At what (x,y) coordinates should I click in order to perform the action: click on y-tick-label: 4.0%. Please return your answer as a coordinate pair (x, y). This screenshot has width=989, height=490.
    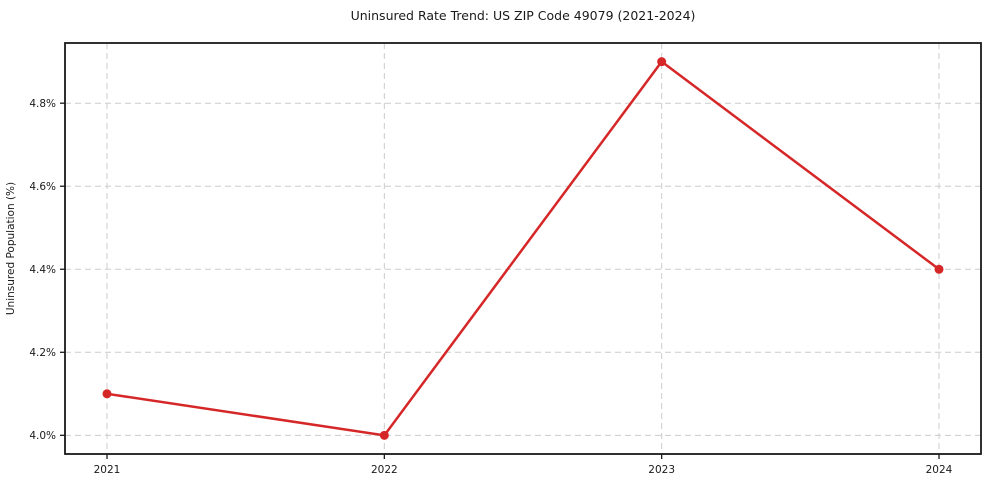
    Looking at the image, I should click on (42, 436).